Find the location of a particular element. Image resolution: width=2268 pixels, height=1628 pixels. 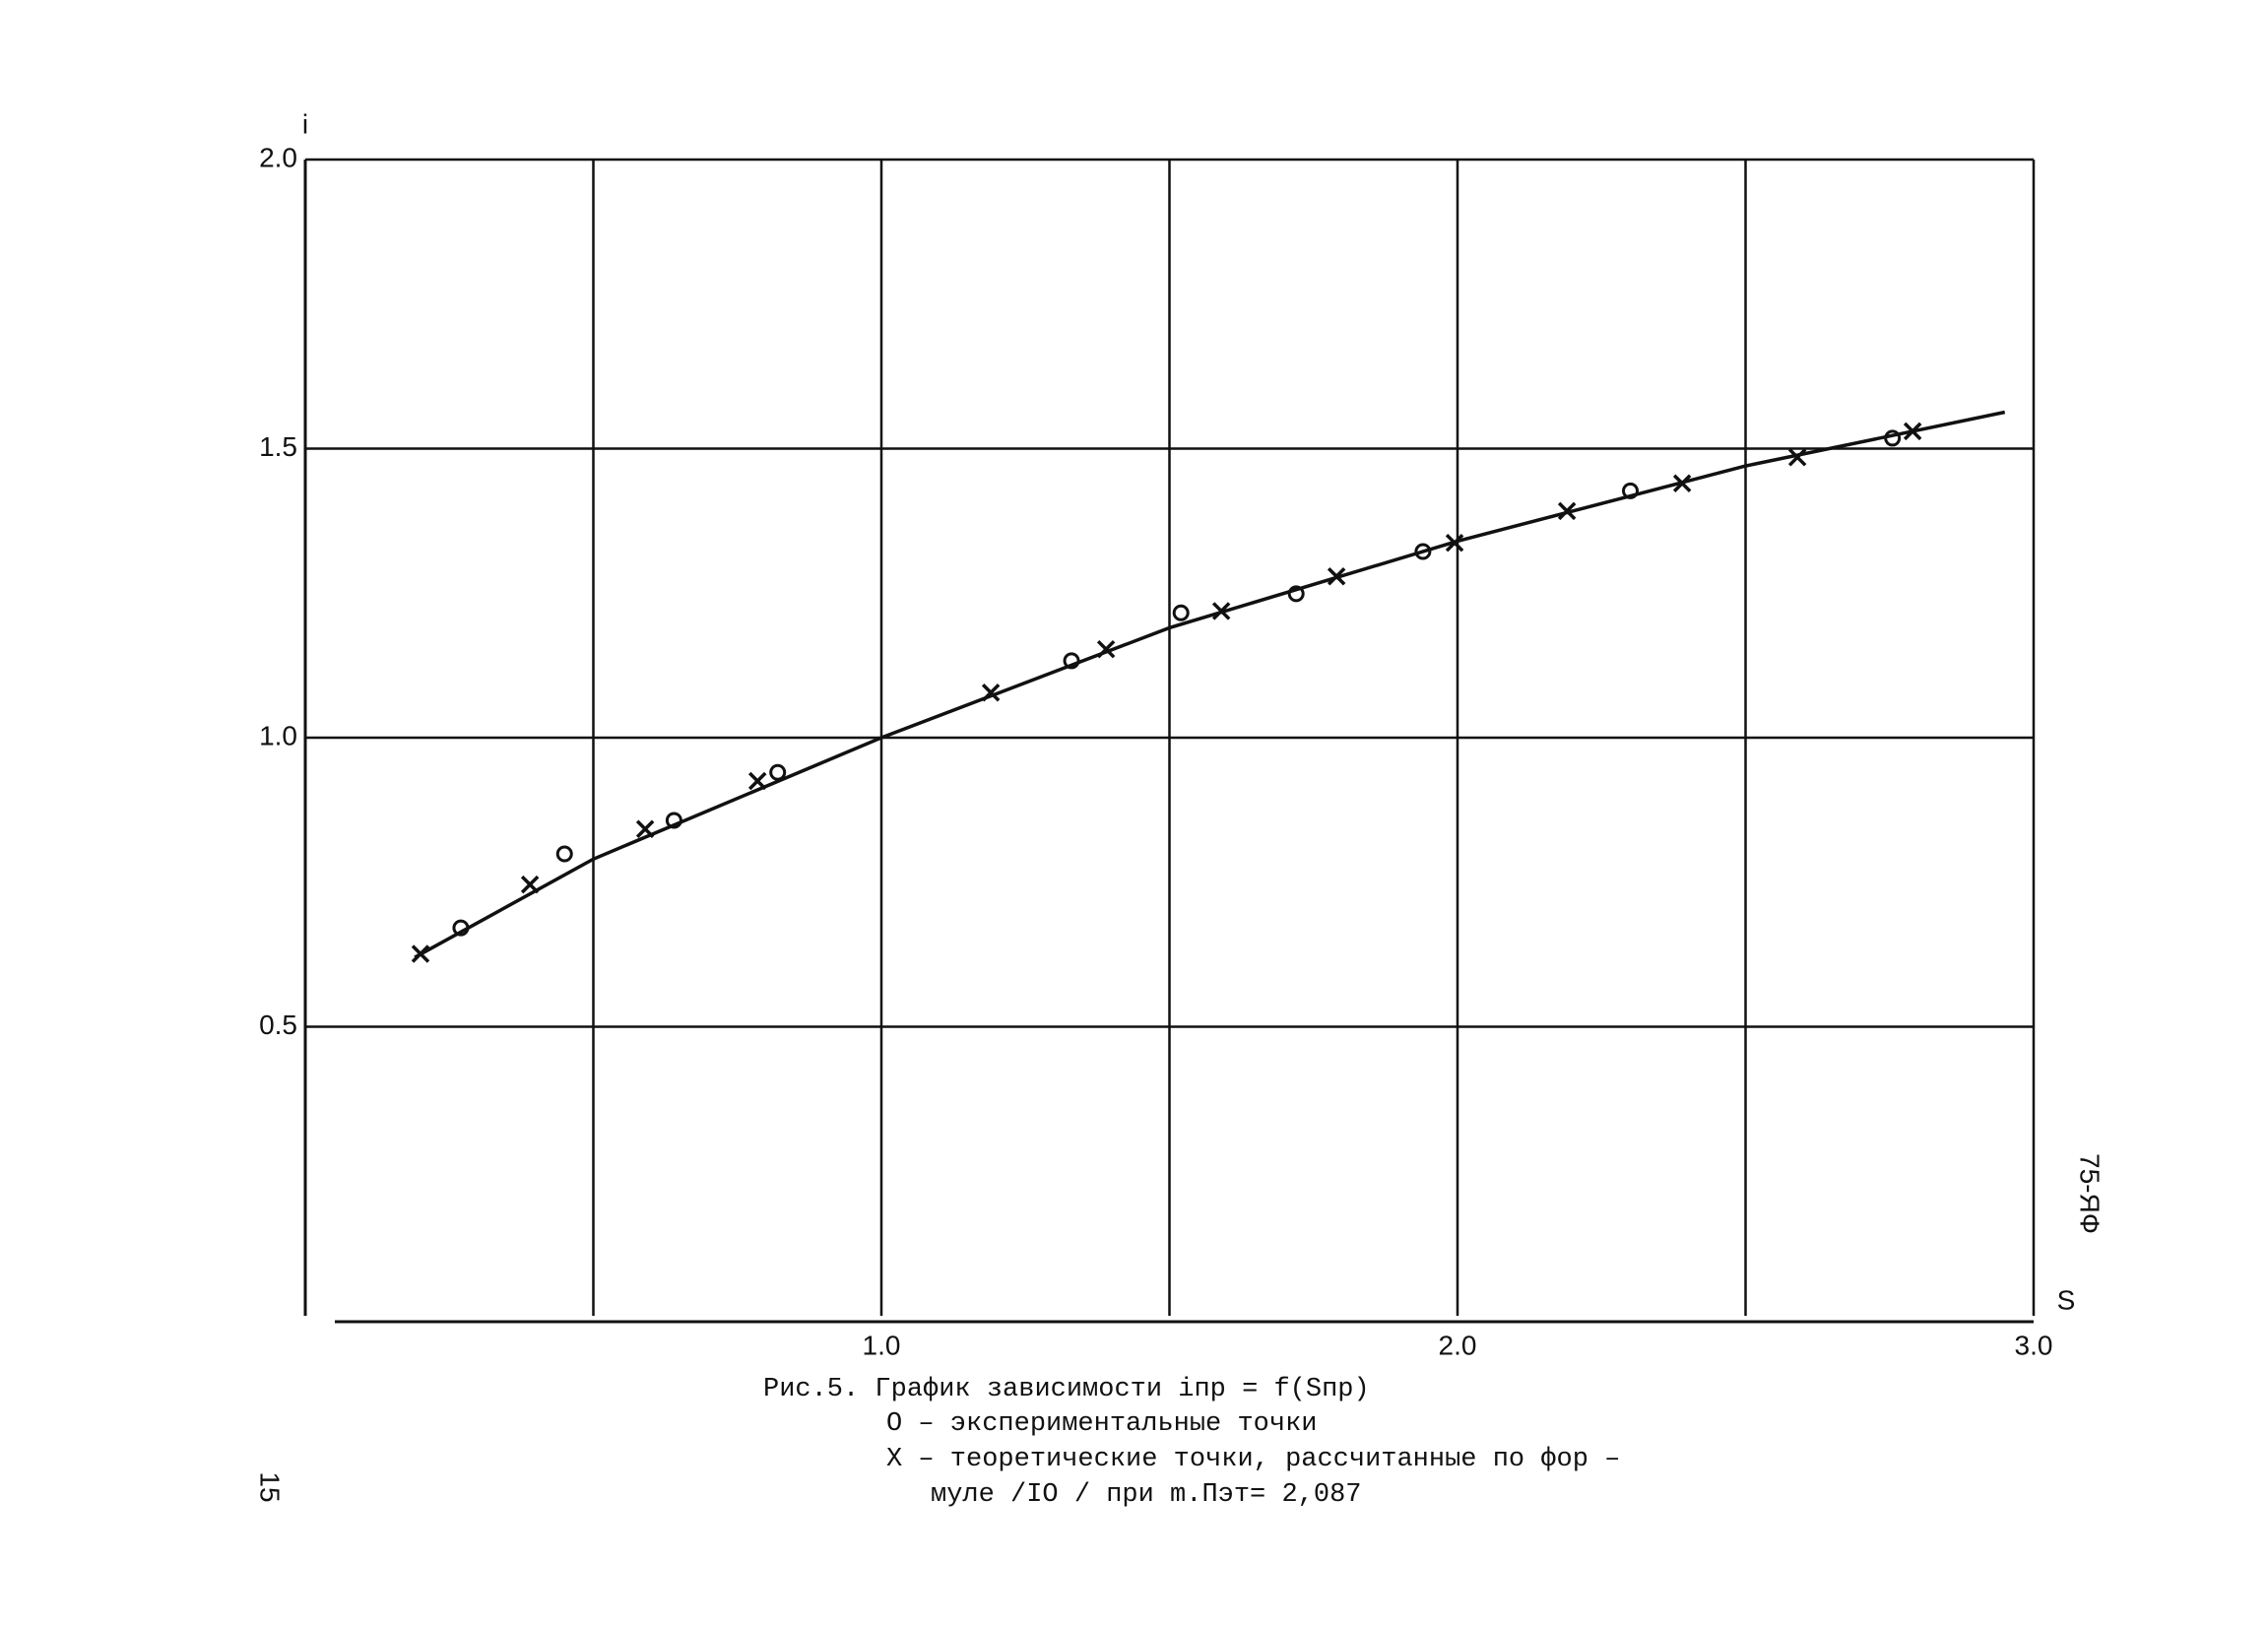

x-tick-label: 3.0 is located at coordinates (2034, 1345).